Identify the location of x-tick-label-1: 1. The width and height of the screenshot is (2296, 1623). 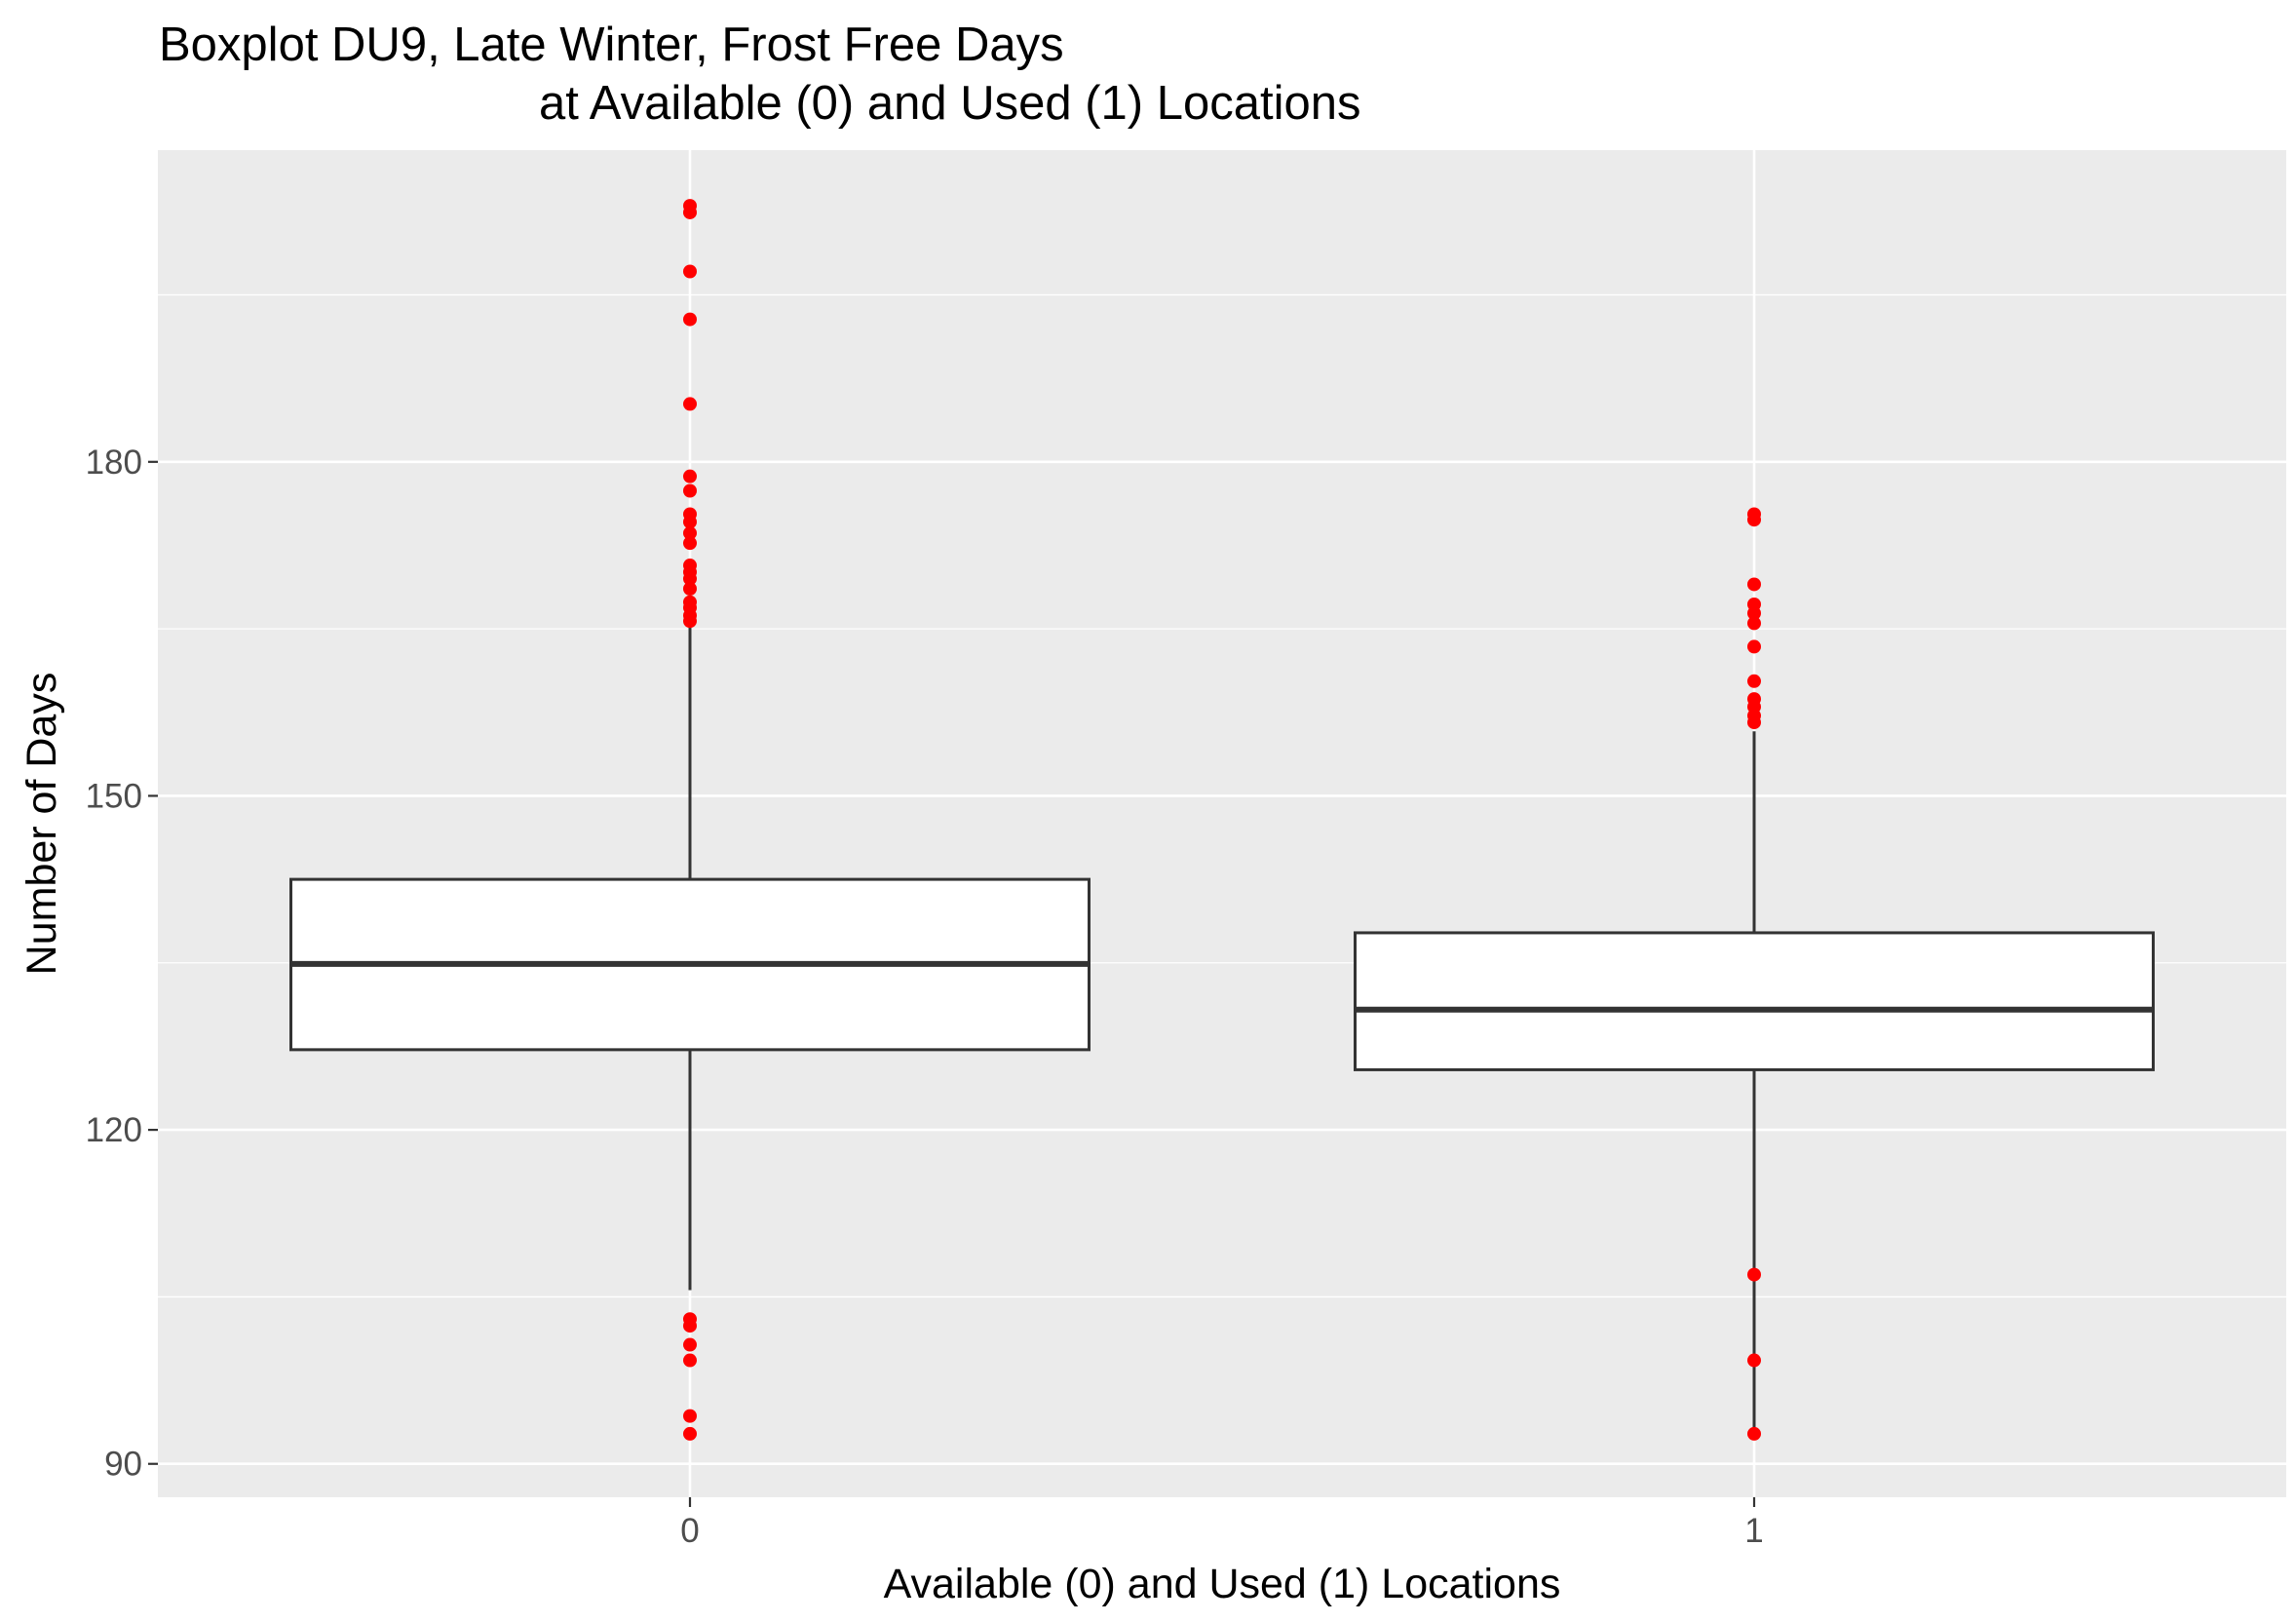
(1753, 1531).